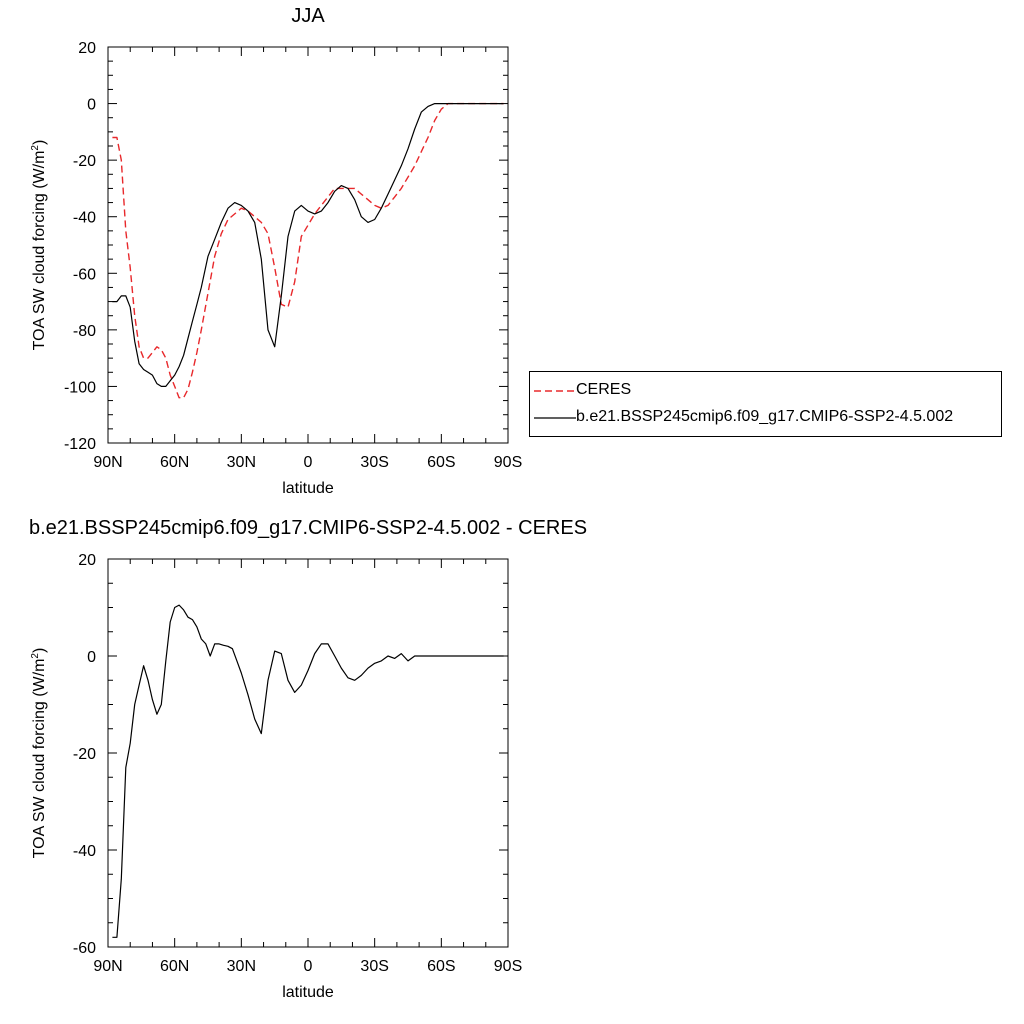  I want to click on series-line-model, so click(308, 244).